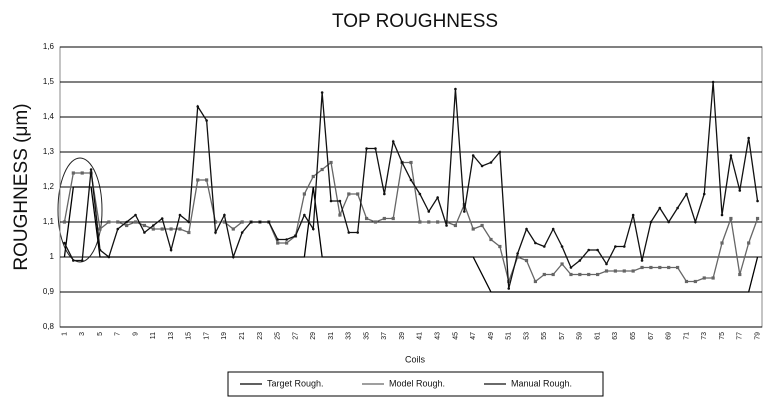  I want to click on annotation-ellipse, so click(80, 210).